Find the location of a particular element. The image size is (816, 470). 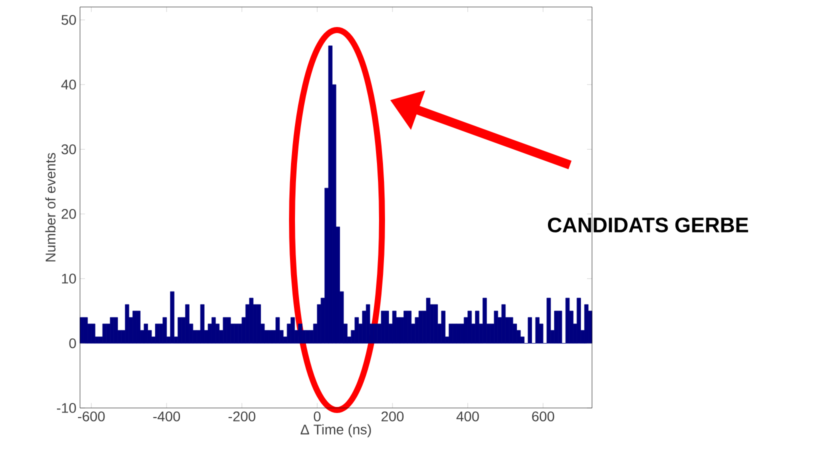

y-tick-label: 50 is located at coordinates (69, 19).